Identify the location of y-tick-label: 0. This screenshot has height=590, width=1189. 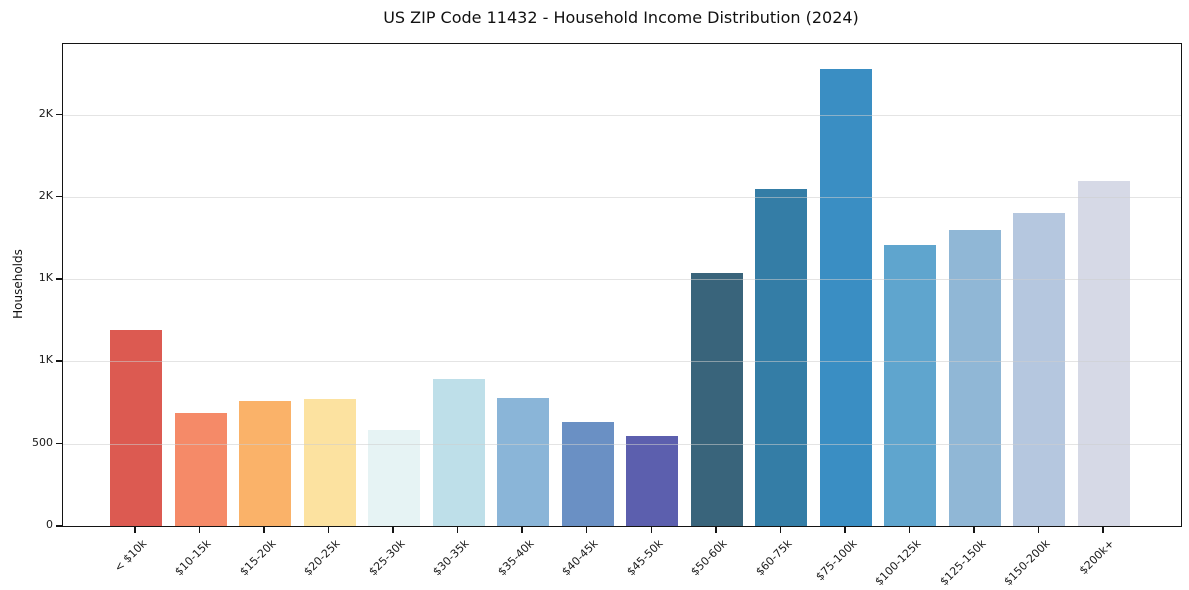
(49, 524).